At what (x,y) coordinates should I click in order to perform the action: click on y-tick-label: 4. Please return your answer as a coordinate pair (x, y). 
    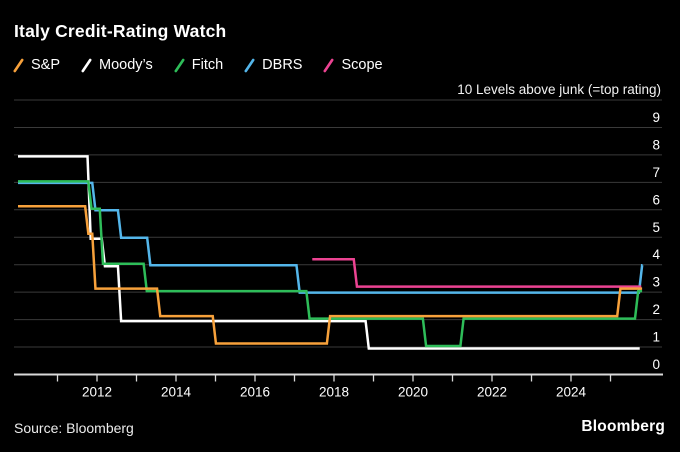
    Looking at the image, I should click on (656, 254).